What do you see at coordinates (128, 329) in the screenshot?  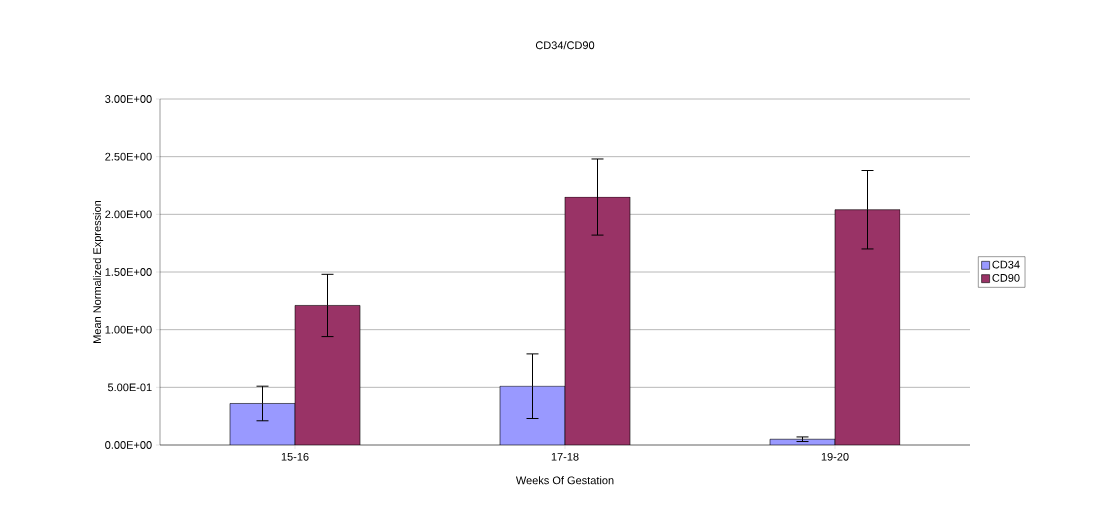 I see `y-tick-label: 1.00E+00` at bounding box center [128, 329].